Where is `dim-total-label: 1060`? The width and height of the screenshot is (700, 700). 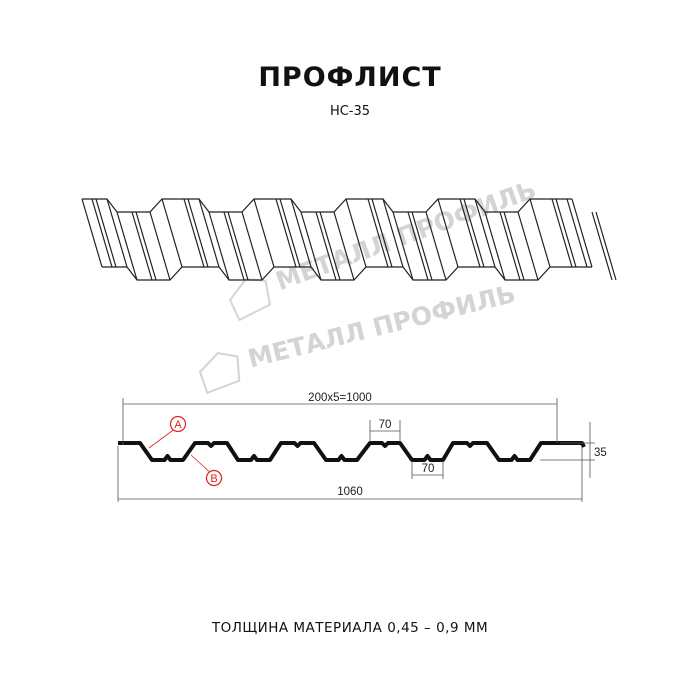 dim-total-label: 1060 is located at coordinates (350, 492).